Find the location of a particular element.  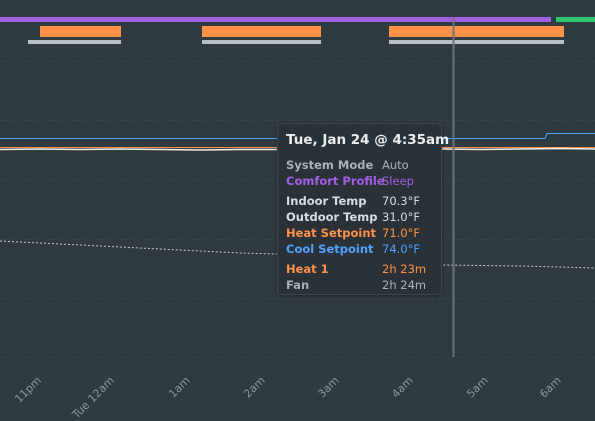

comfort-profile-sleep-bar is located at coordinates (275, 19).